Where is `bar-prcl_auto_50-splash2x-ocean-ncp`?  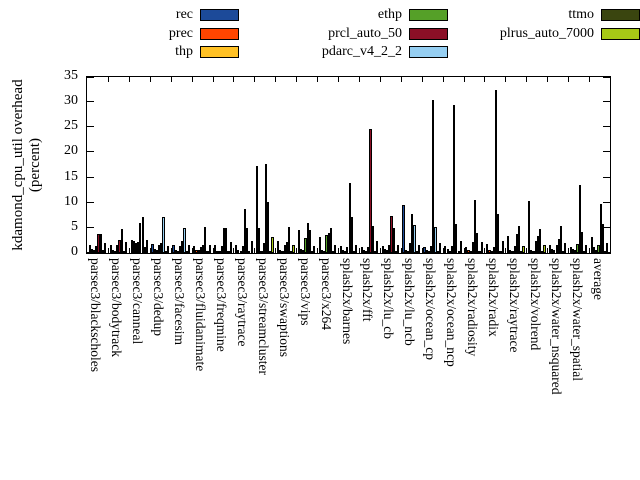 bar-prcl_auto_50-splash2x-ocean-ncp is located at coordinates (454, 179).